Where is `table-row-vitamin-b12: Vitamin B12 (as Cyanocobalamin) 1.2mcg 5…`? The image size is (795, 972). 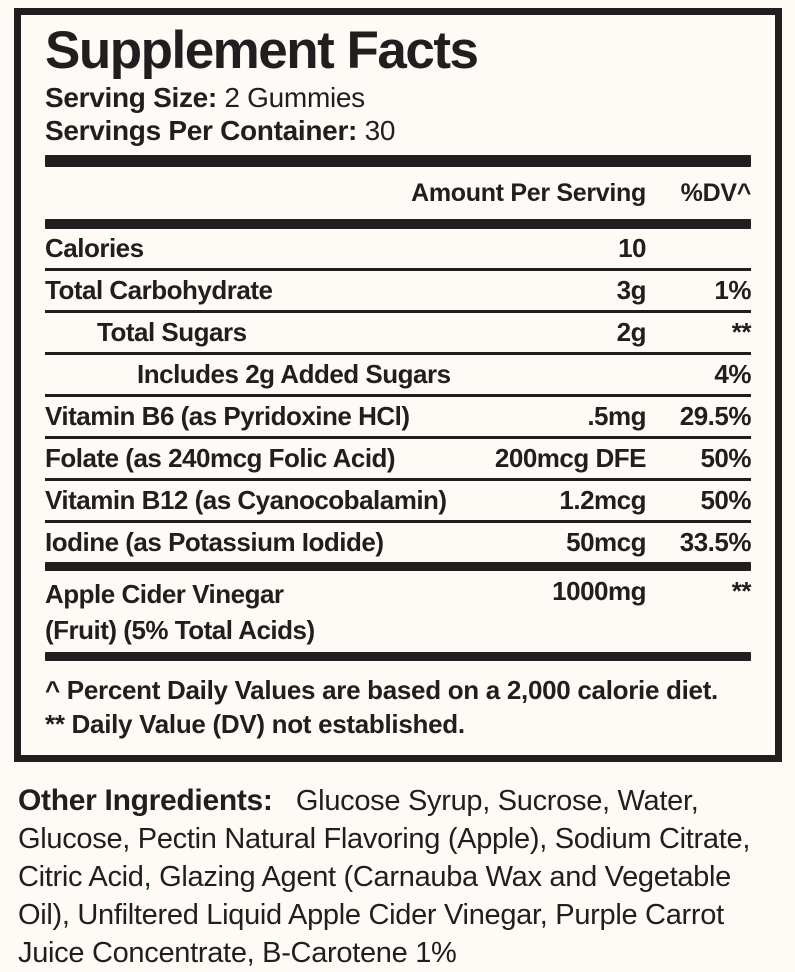
table-row-vitamin-b12: Vitamin B12 (as Cyanocobalamin) 1.2mcg 5… is located at coordinates (398, 500).